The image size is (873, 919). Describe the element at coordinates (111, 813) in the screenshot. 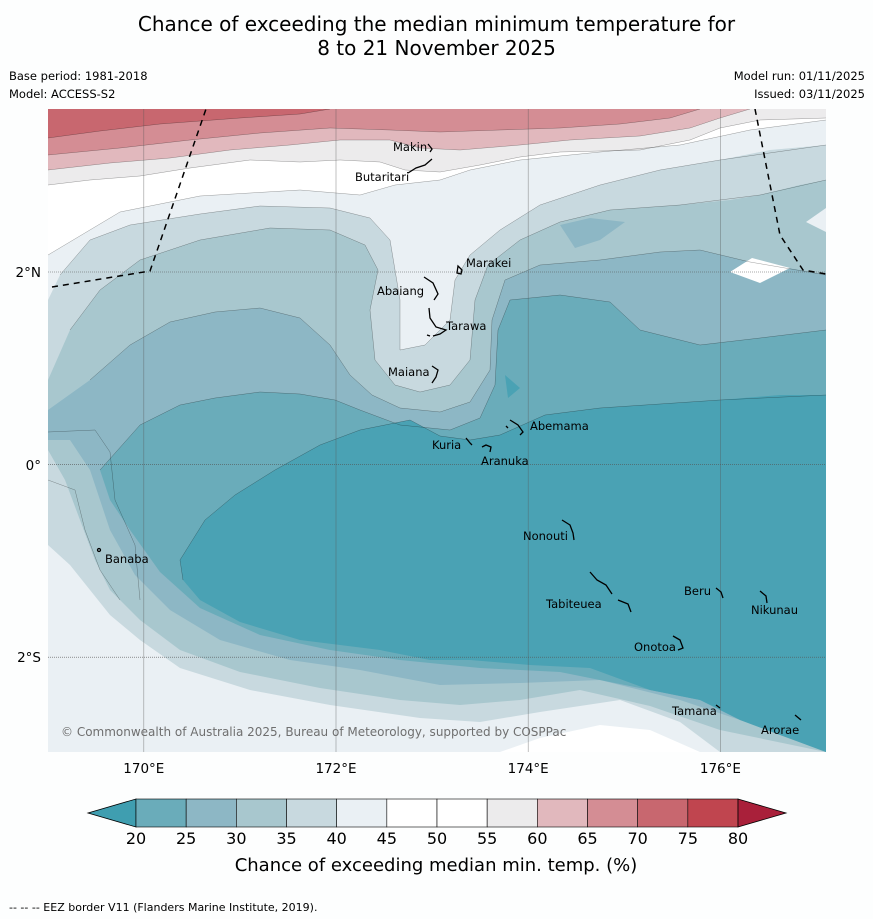

I see `colorbar-extend-low` at that location.